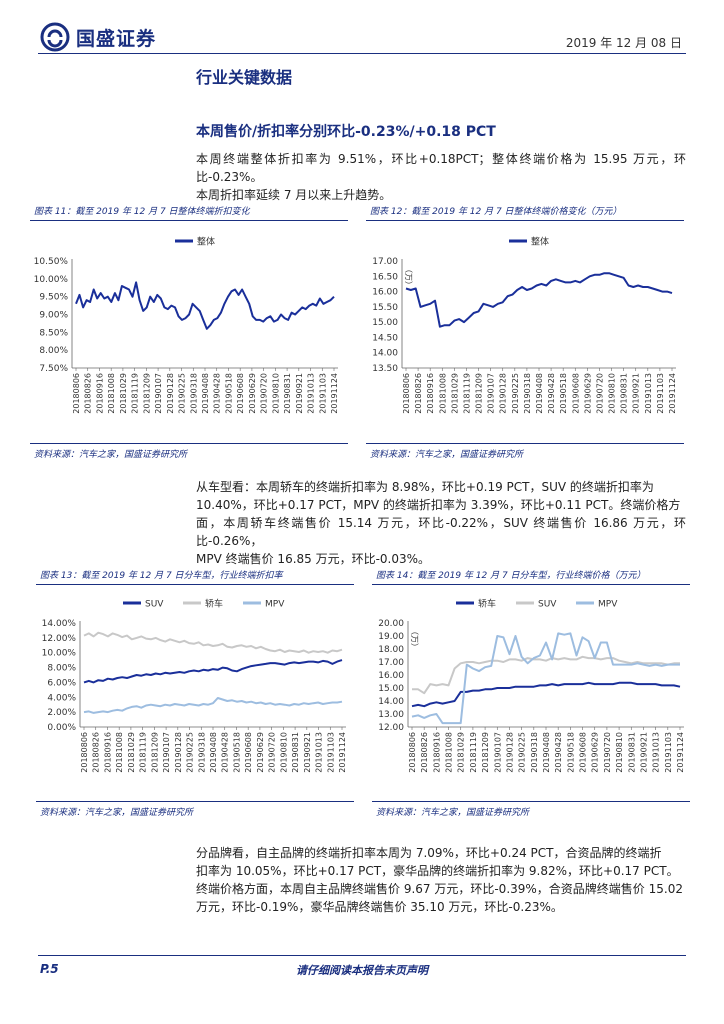  What do you see at coordinates (59, 654) in the screenshot?
I see `y-tick-label: 10.00%` at bounding box center [59, 654].